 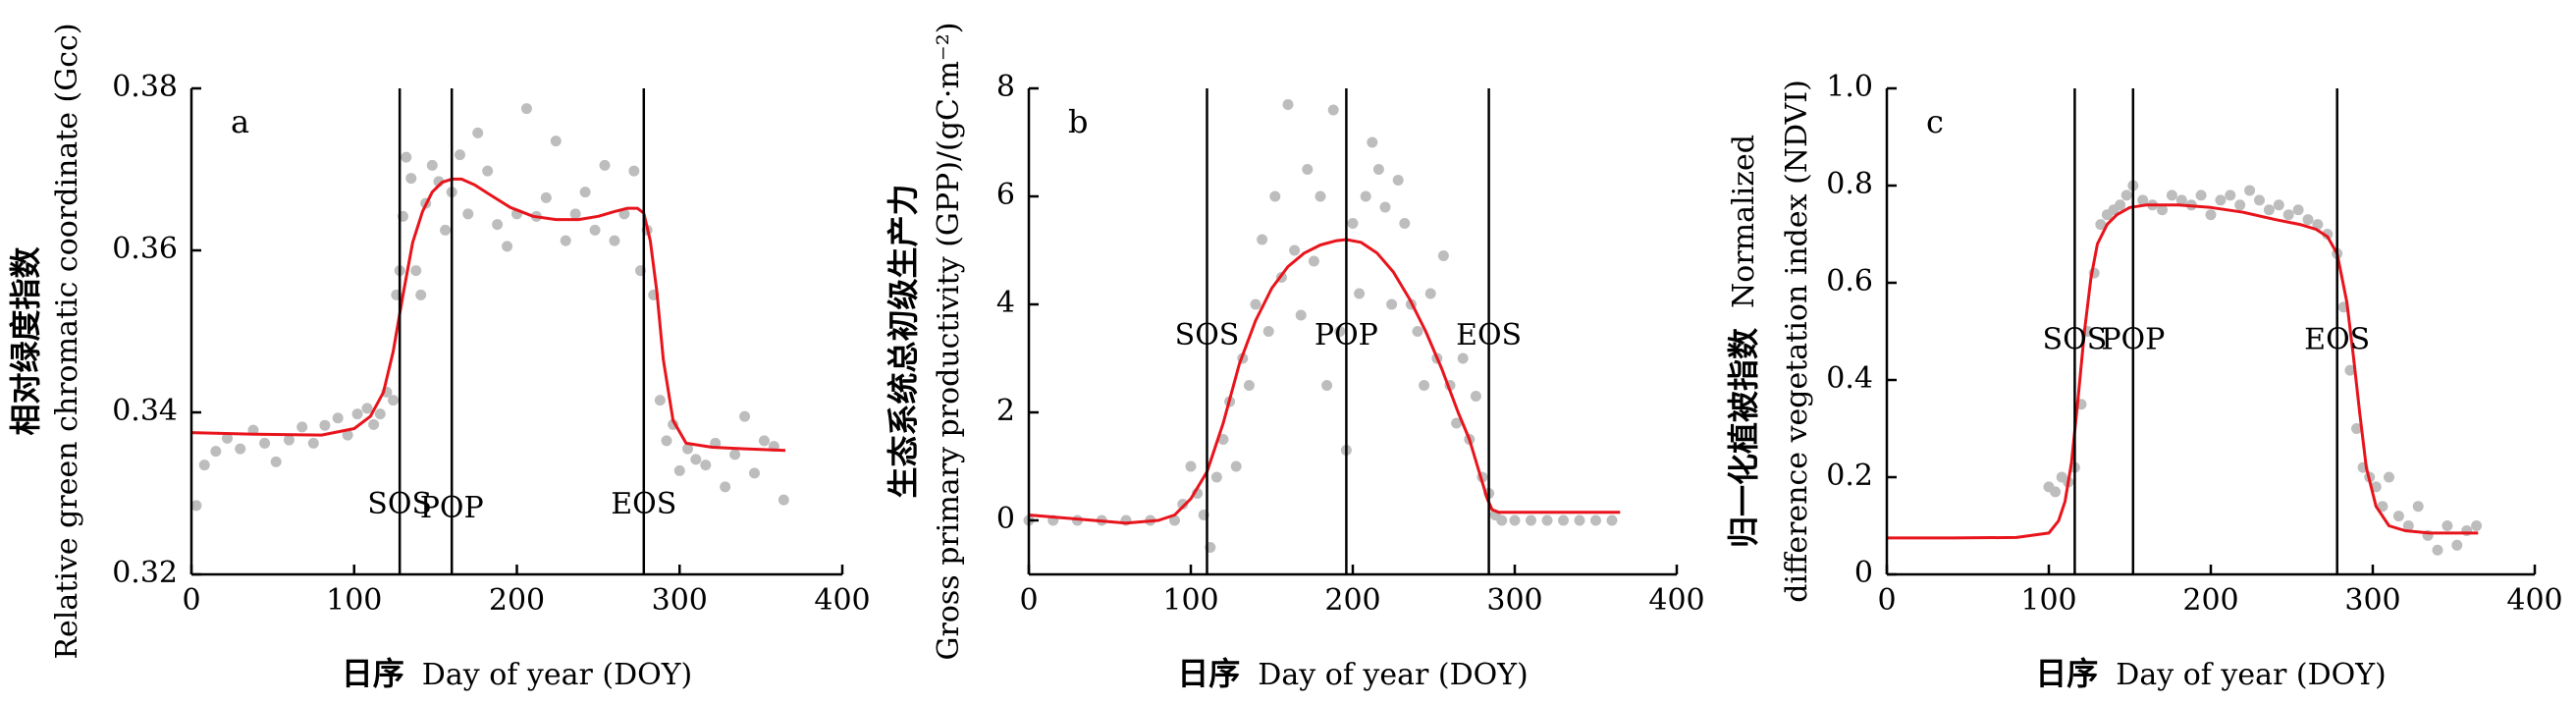 What do you see at coordinates (1797, 342) in the screenshot?
I see `y-axis-title-en-line2: difference vegetation index (NDVI)` at bounding box center [1797, 342].